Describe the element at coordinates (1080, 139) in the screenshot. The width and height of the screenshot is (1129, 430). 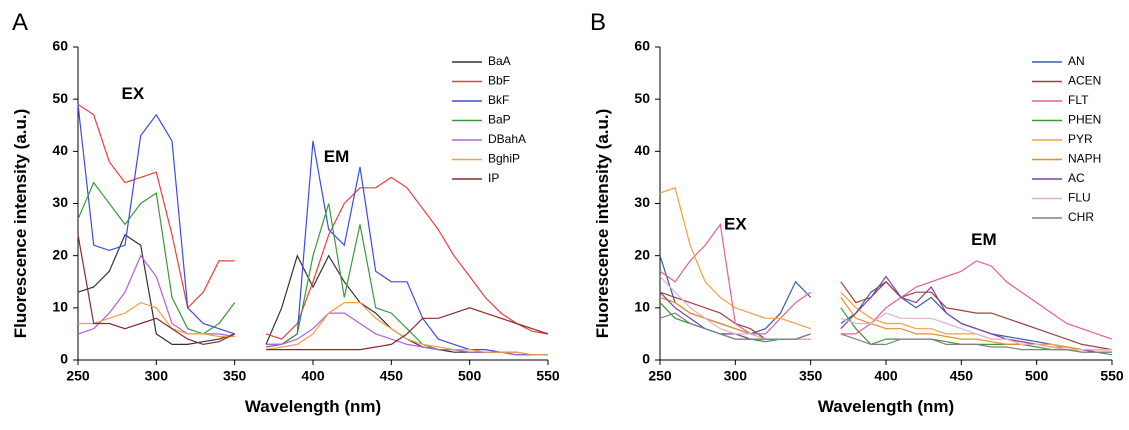
I see `legend-label: PYR` at that location.